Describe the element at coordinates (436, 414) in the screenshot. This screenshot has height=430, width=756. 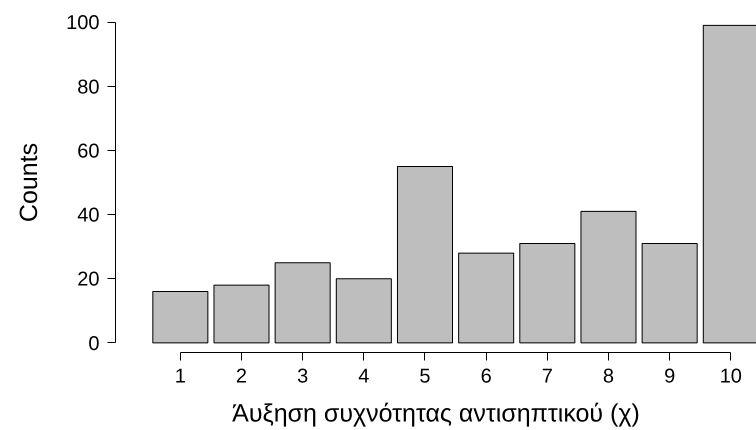
I see `x-axis-title: Άυξηση συχνότητας αντισηπτικού (χ)` at that location.